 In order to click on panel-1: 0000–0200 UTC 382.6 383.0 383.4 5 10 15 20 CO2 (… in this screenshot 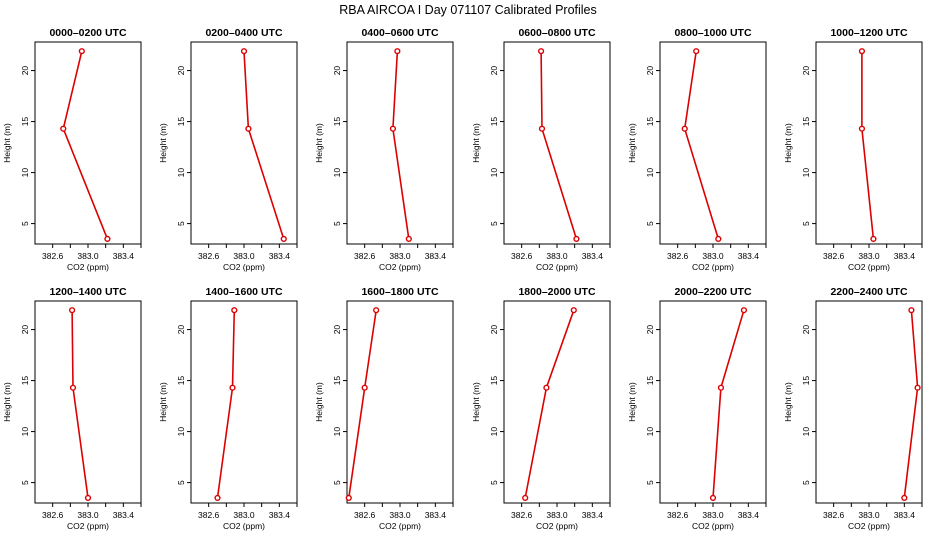, I will do `click(72, 149)`.